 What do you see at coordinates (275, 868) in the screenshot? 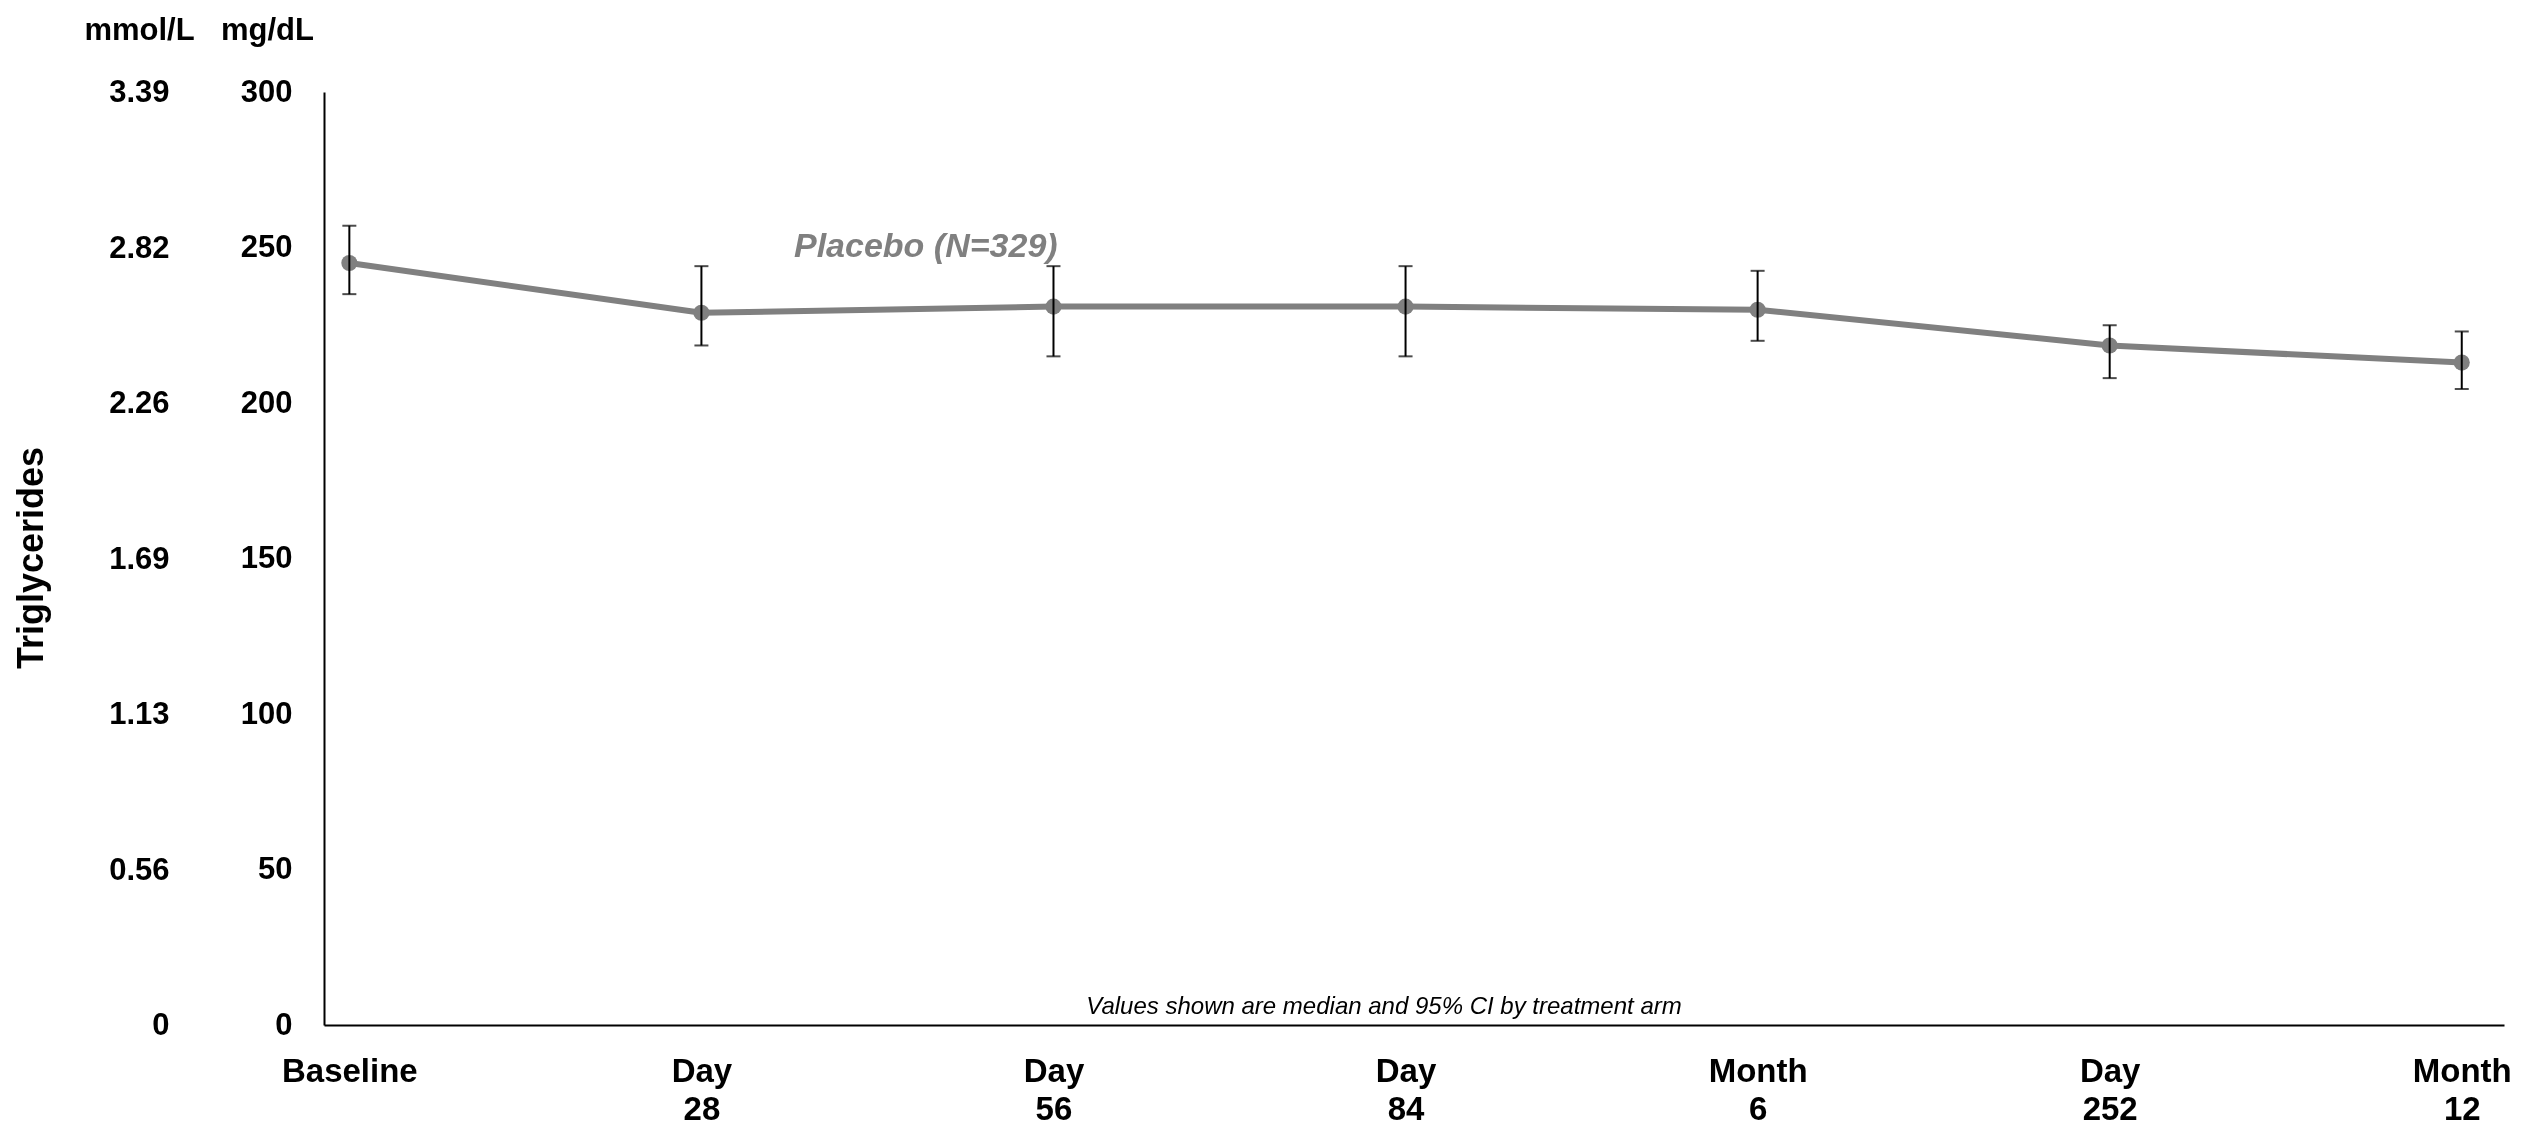
I see `y-tick-label: 50` at bounding box center [275, 868].